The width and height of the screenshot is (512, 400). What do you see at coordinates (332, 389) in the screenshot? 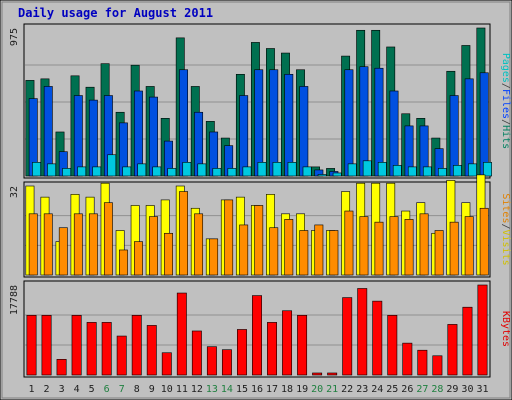
I see `x-tick-label: 21` at bounding box center [332, 389].